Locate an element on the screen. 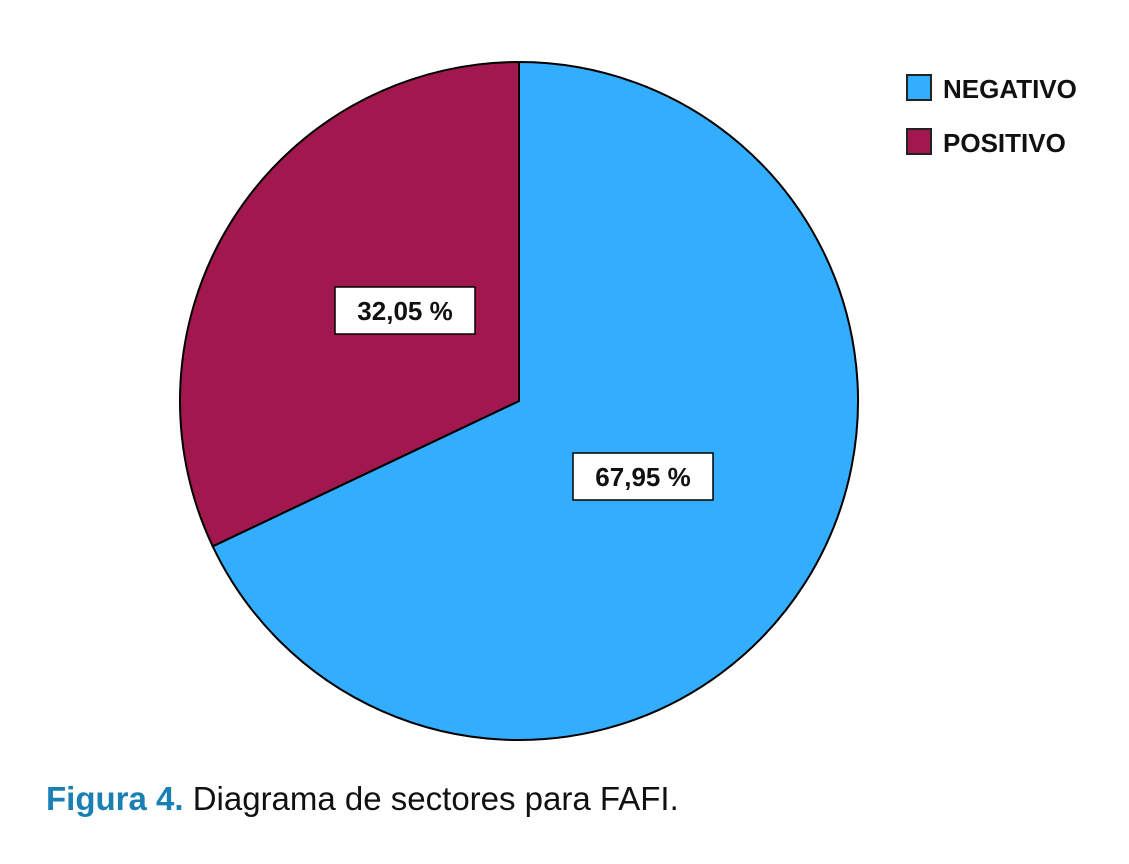 This screenshot has height=864, width=1129. caption-label: Figura 4. is located at coordinates (115, 798).